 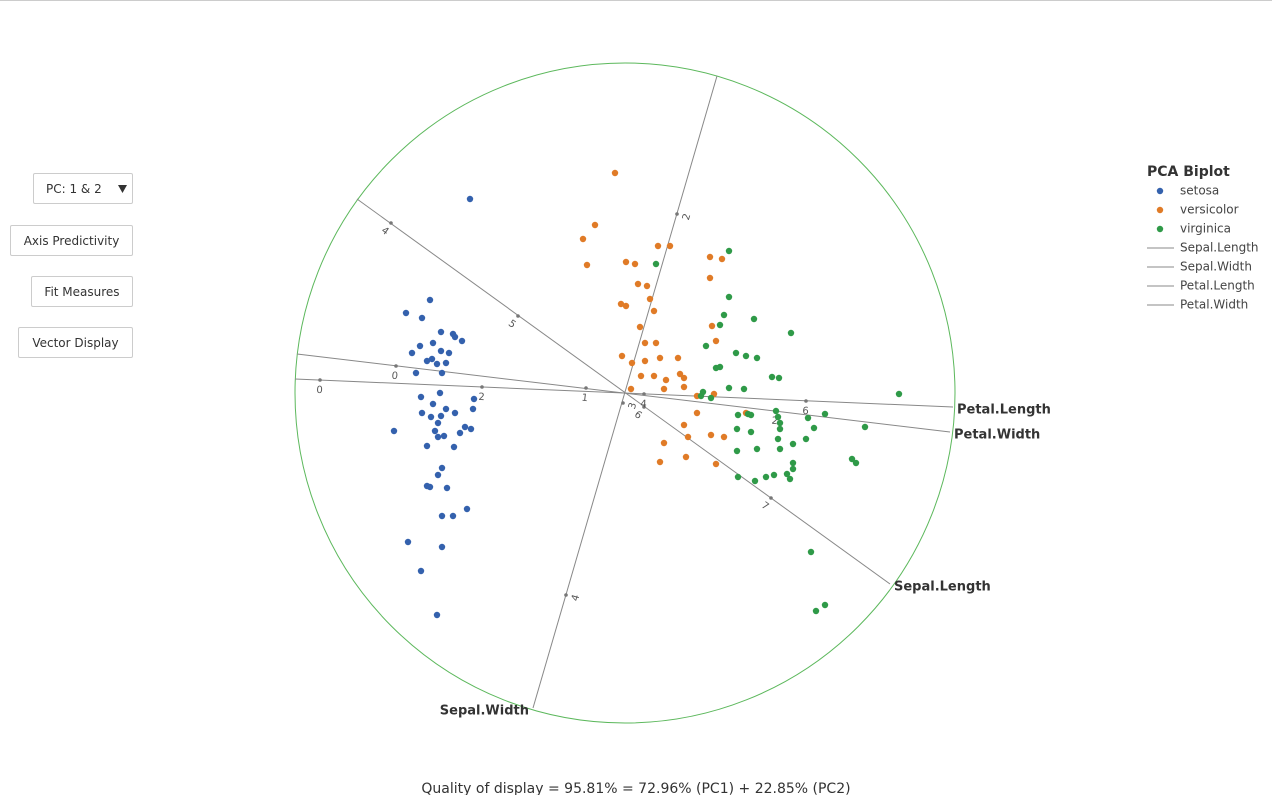 What do you see at coordinates (1214, 305) in the screenshot?
I see `legend-label: Petal.Width` at bounding box center [1214, 305].